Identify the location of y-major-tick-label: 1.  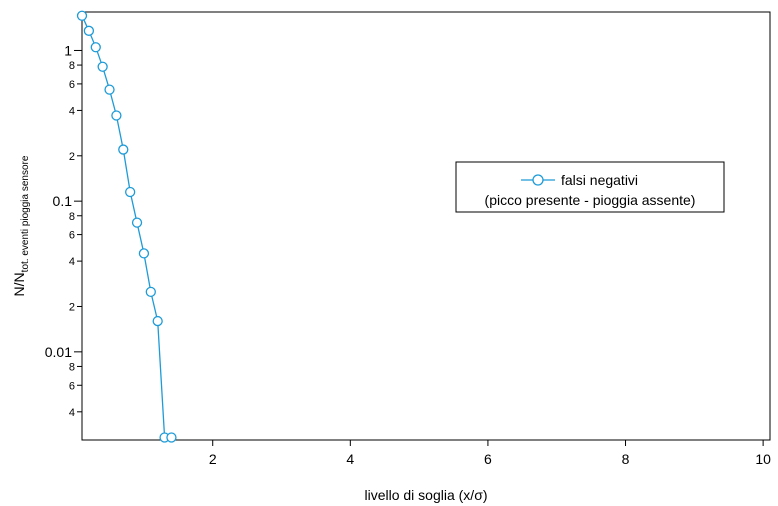
(68, 50).